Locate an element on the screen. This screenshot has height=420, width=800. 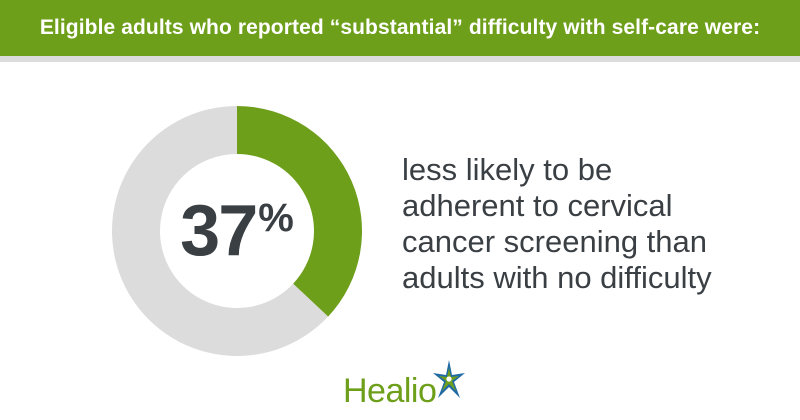
description-line-2: adherent to cervical is located at coordinates (537, 205).